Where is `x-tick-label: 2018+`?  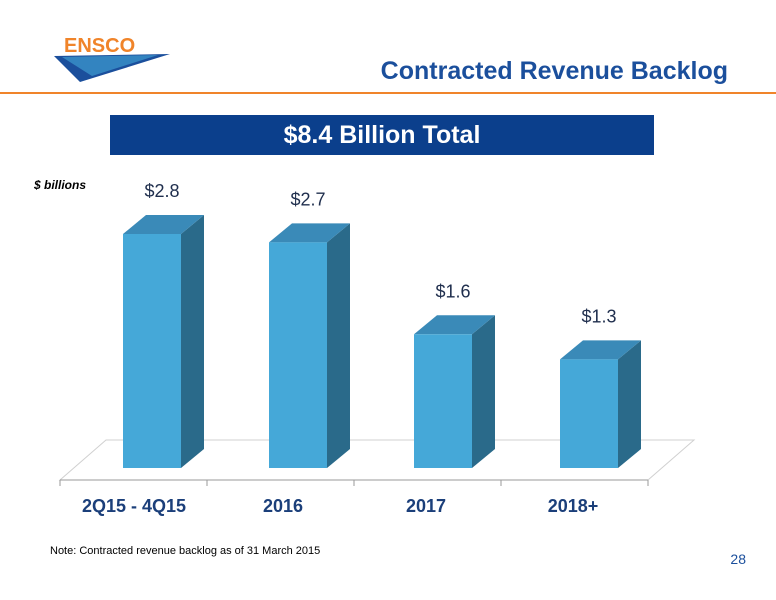 x-tick-label: 2018+ is located at coordinates (573, 506).